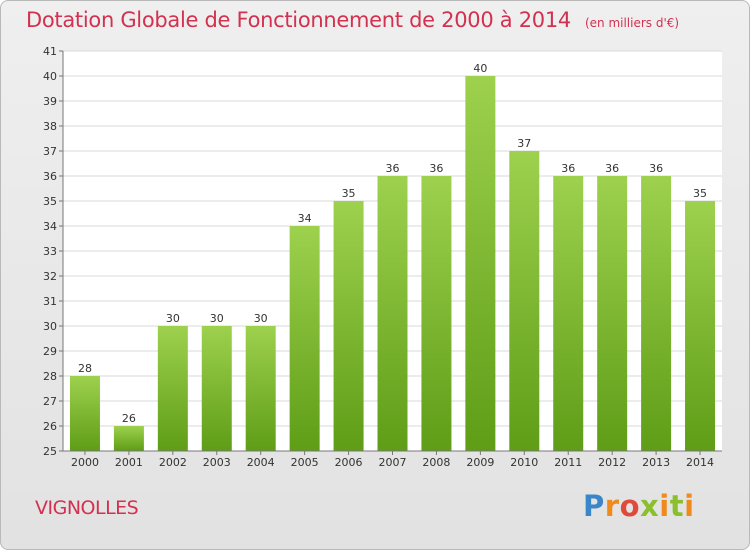 The width and height of the screenshot is (750, 550). What do you see at coordinates (700, 326) in the screenshot?
I see `bar-2014` at bounding box center [700, 326].